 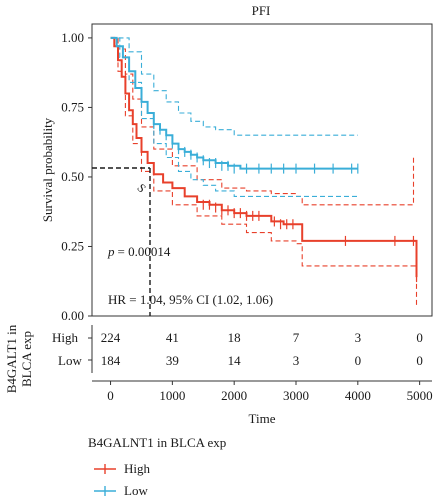 What do you see at coordinates (26, 359) in the screenshot?
I see `risk-table-title-line2: BLCA exp` at bounding box center [26, 359].